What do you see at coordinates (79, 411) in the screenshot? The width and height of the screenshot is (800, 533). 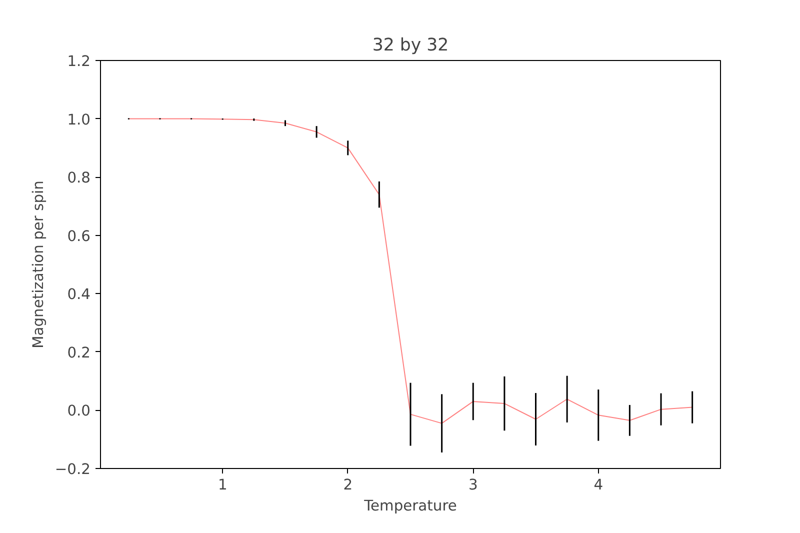 I see `y-tick-label: 0.0` at bounding box center [79, 411].